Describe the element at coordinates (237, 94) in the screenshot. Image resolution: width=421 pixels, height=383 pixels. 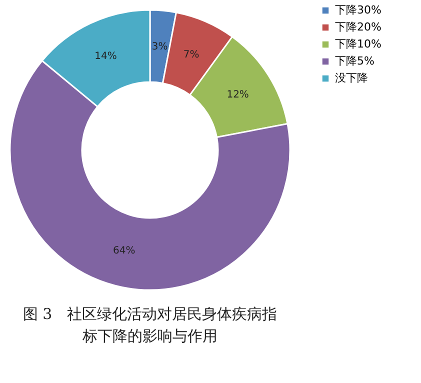
I see `data-label: 12%` at that location.